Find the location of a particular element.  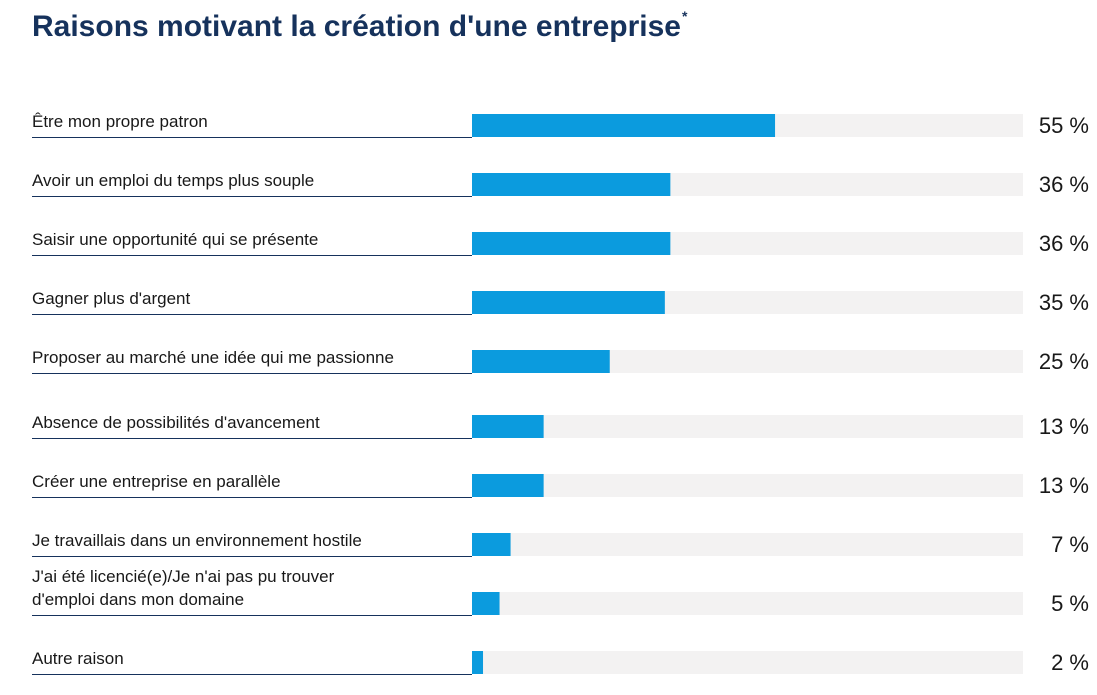

category-label: Créer une entreprise en parallèle is located at coordinates (156, 481).